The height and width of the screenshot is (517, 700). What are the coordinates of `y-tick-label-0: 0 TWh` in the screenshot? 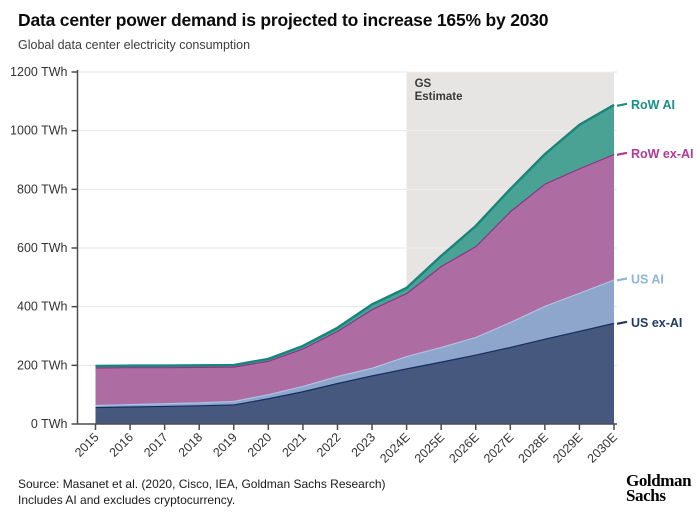 It's located at (49, 424).